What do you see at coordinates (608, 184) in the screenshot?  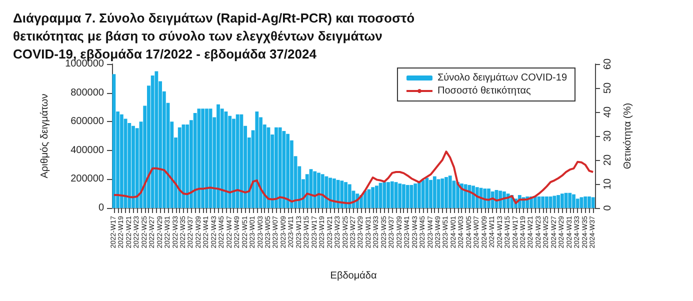 I see `y2-tick-label: 10` at bounding box center [608, 184].